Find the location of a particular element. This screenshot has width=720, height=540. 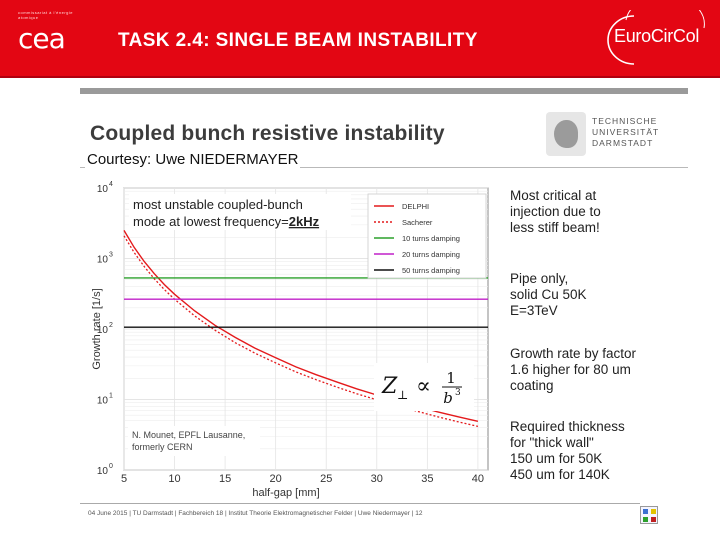

footer-divider is located at coordinates (360, 503).